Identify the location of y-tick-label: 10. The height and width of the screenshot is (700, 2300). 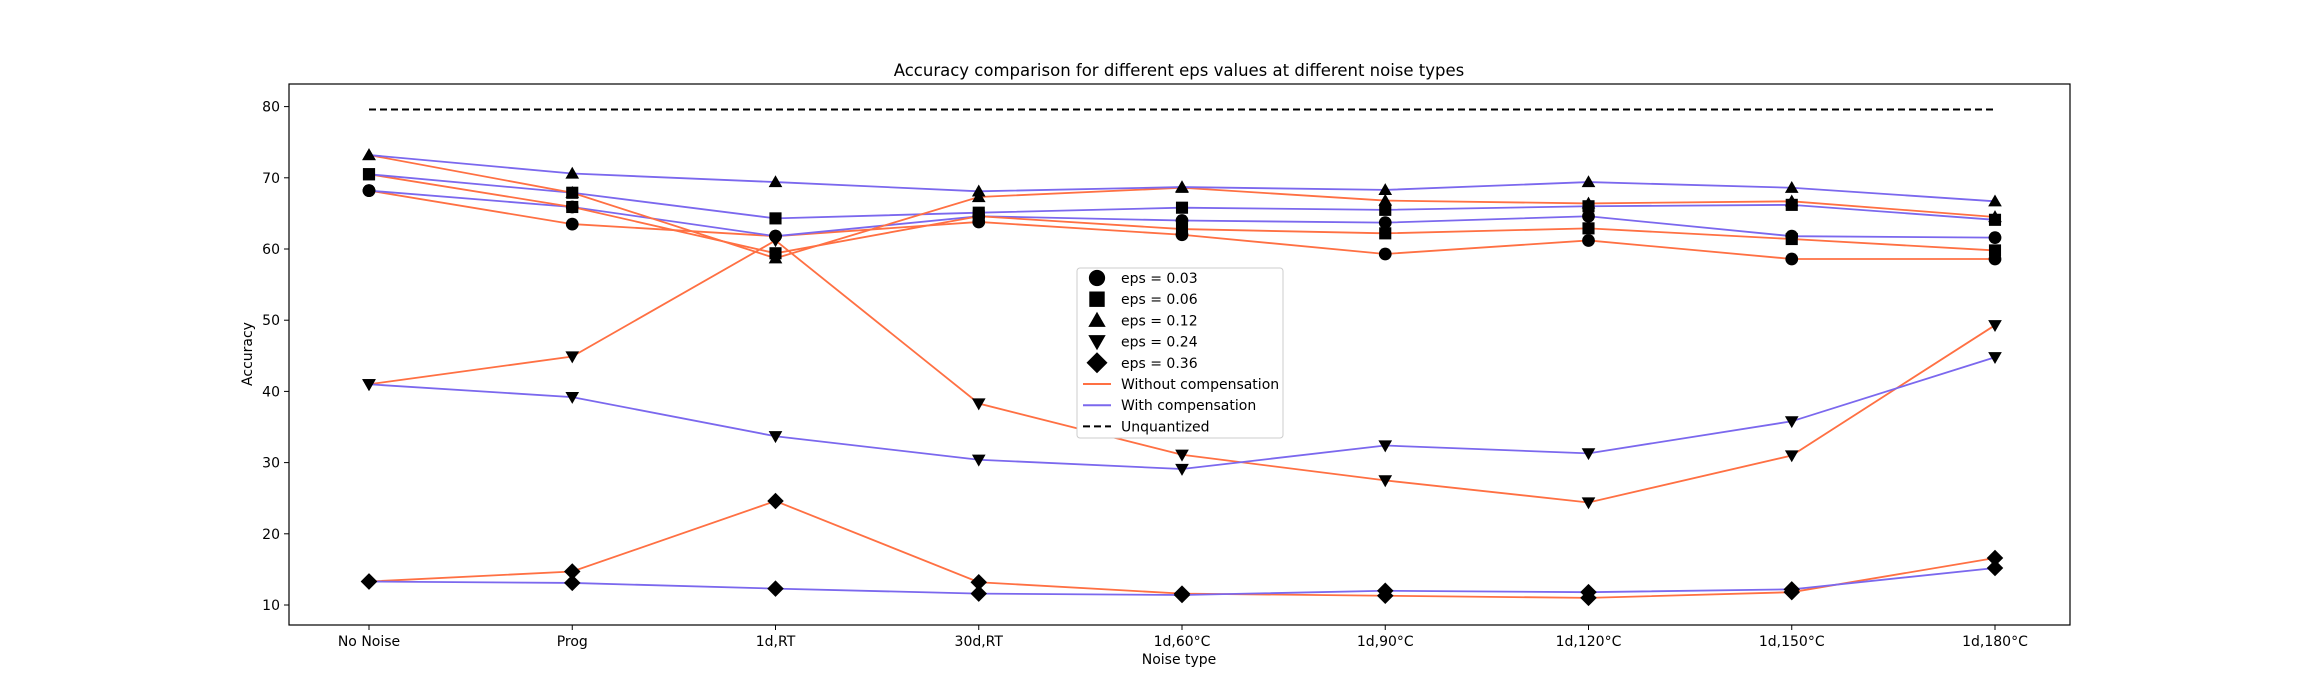
(271, 606).